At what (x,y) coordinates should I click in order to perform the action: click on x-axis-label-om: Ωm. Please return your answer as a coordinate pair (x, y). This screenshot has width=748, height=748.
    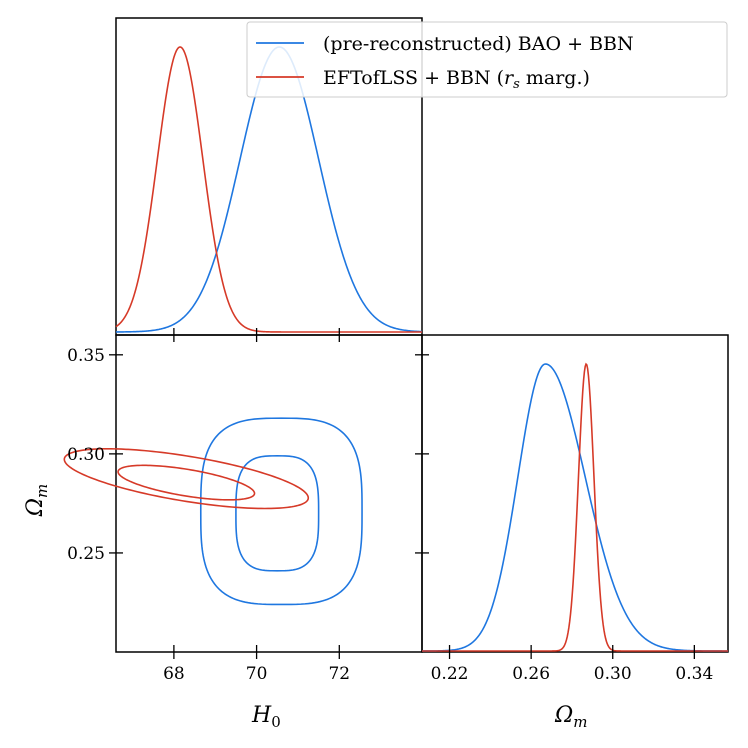
    Looking at the image, I should click on (570, 717).